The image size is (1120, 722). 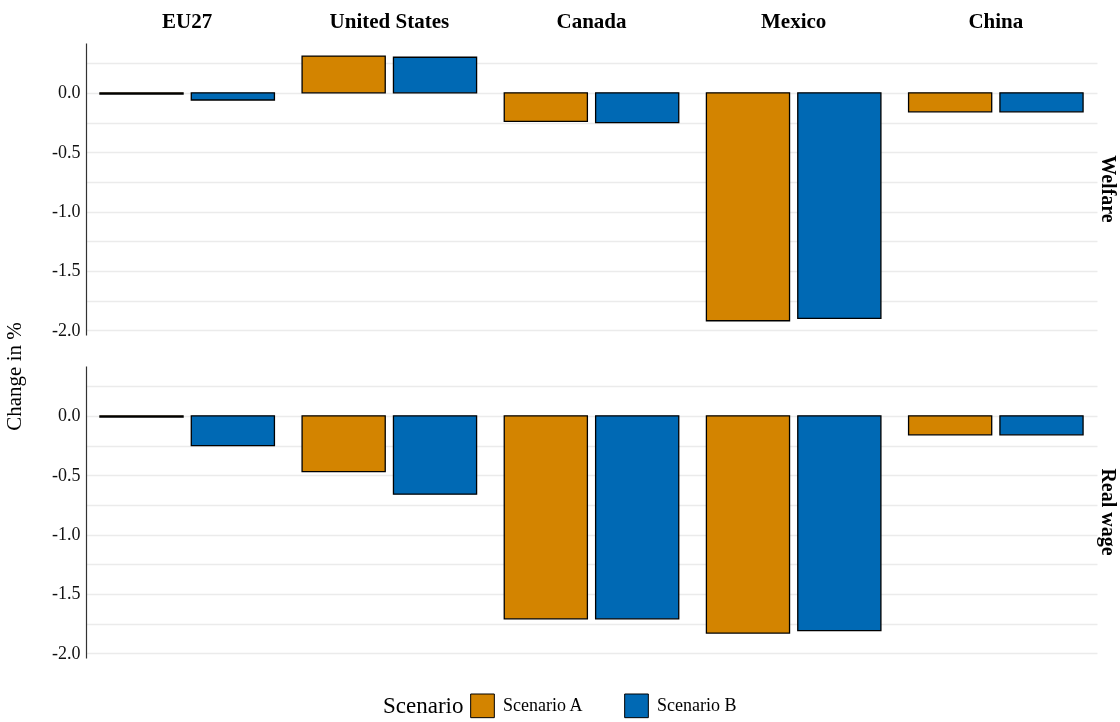 What do you see at coordinates (1109, 189) in the screenshot?
I see `y2-axis-title: Welfare` at bounding box center [1109, 189].